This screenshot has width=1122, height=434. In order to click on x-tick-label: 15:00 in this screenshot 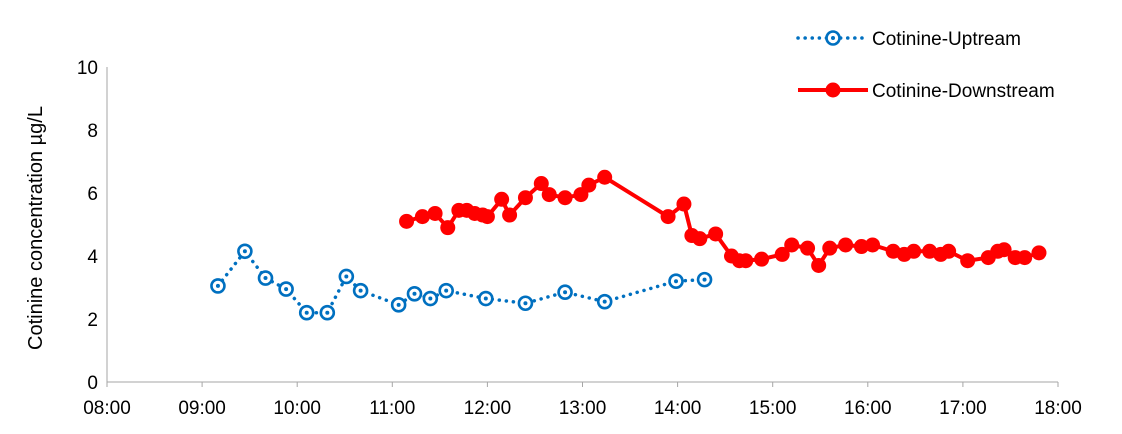, I will do `click(773, 408)`.